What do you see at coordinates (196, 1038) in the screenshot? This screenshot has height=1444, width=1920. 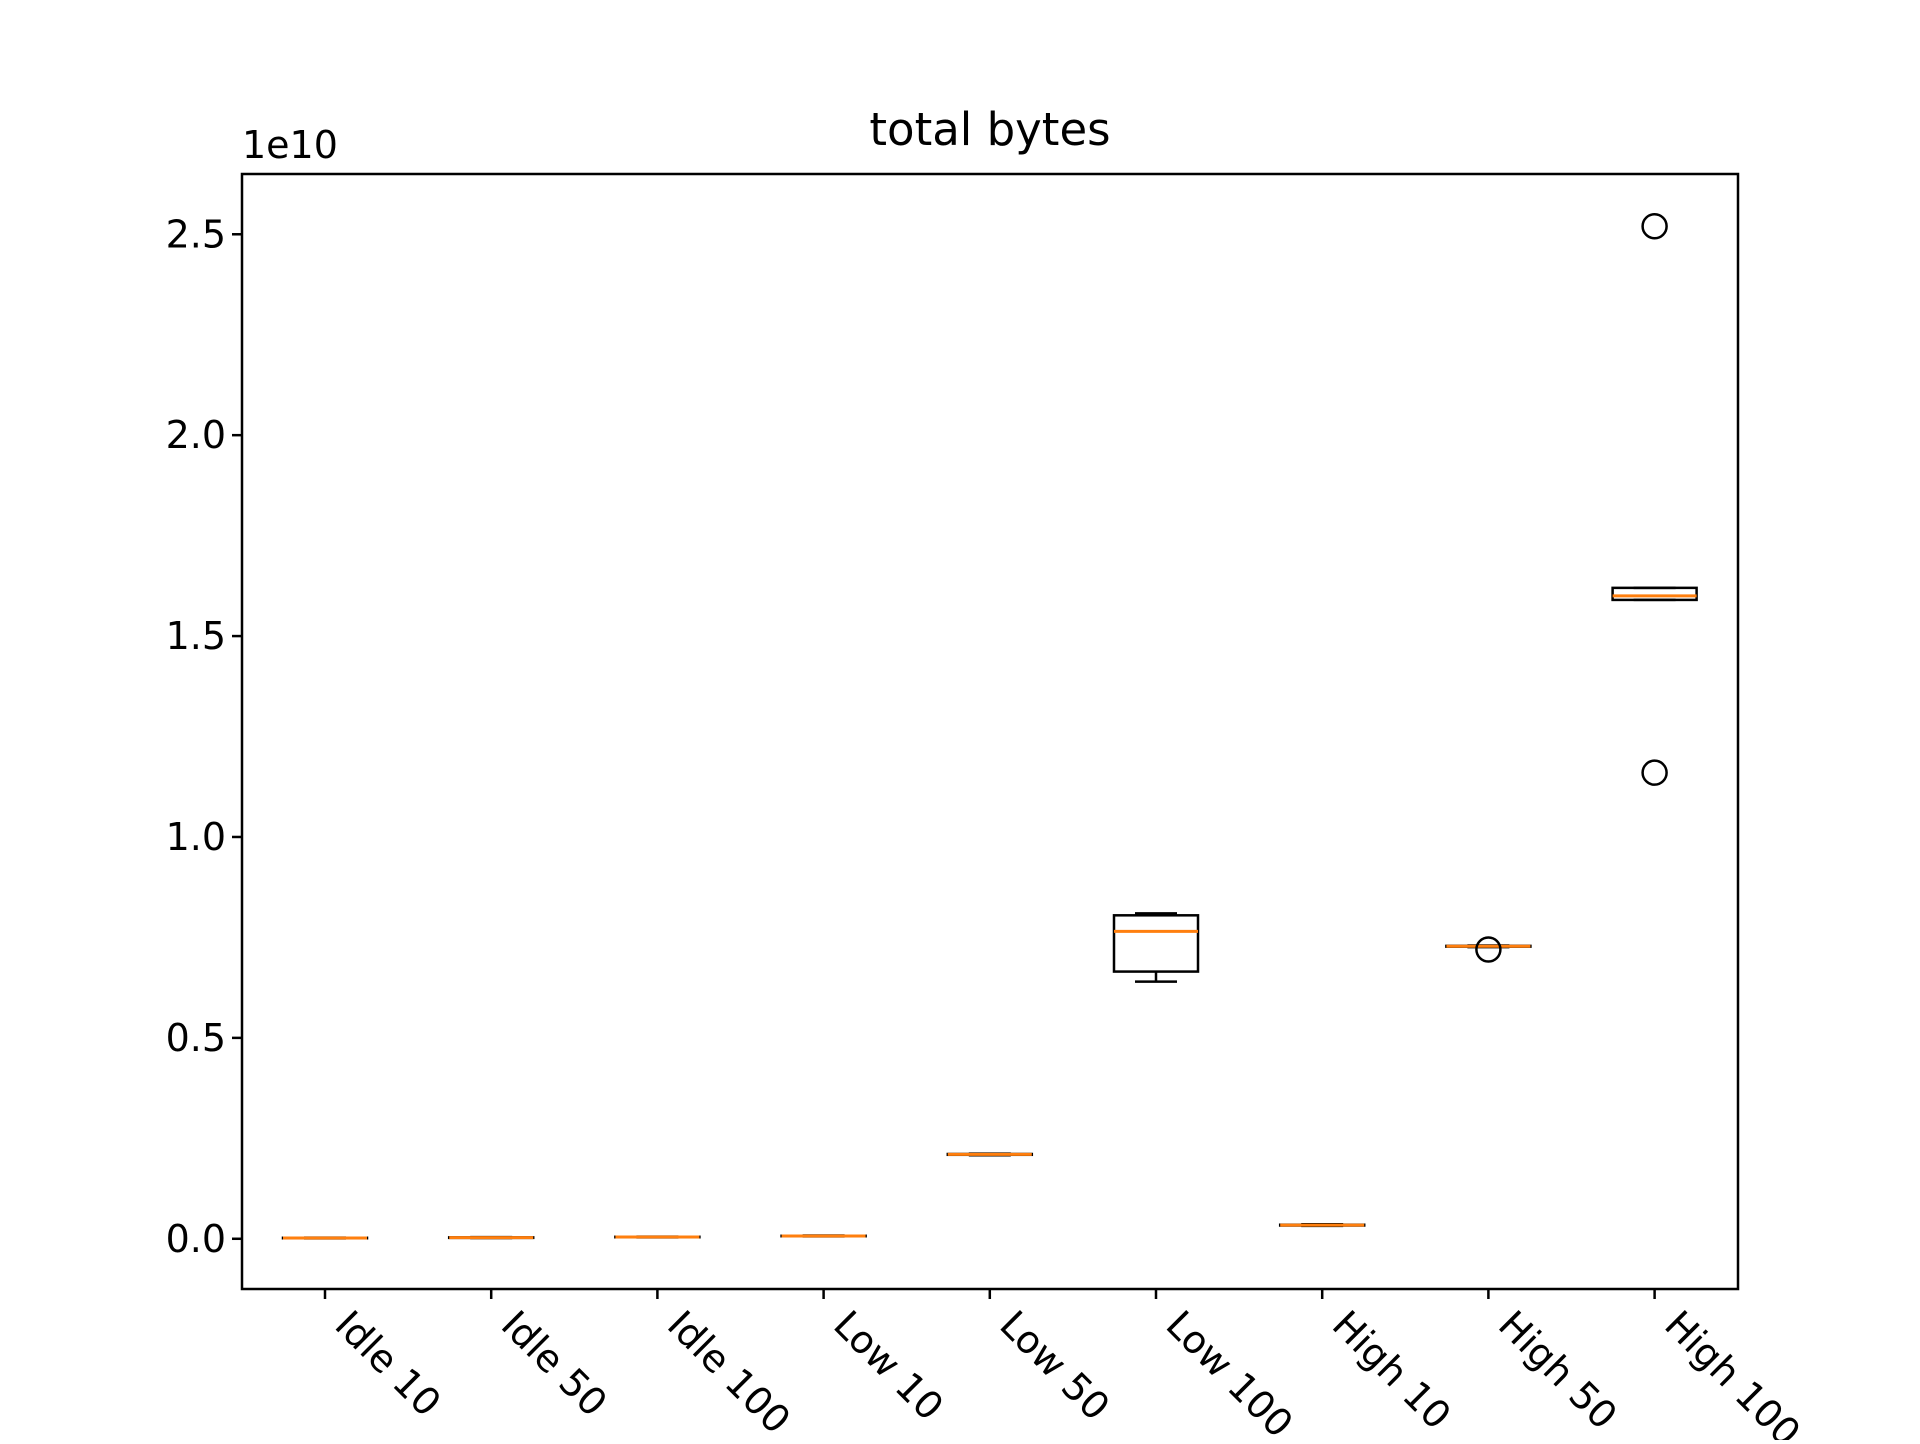 I see `y-tick-label: 0.5` at bounding box center [196, 1038].